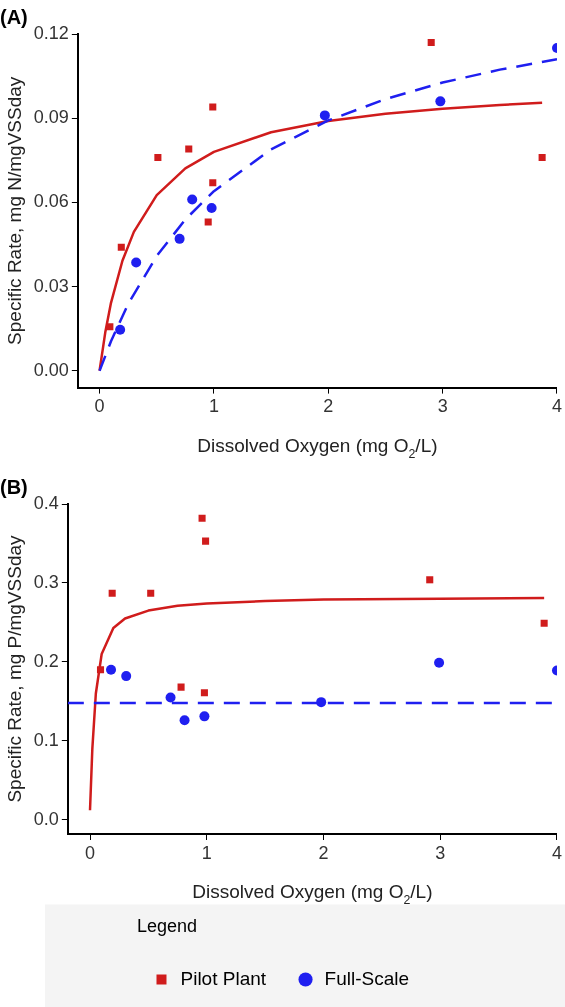 This screenshot has height=1007, width=565. Describe the element at coordinates (223, 978) in the screenshot. I see `legend-label: Pilot Plant` at that location.